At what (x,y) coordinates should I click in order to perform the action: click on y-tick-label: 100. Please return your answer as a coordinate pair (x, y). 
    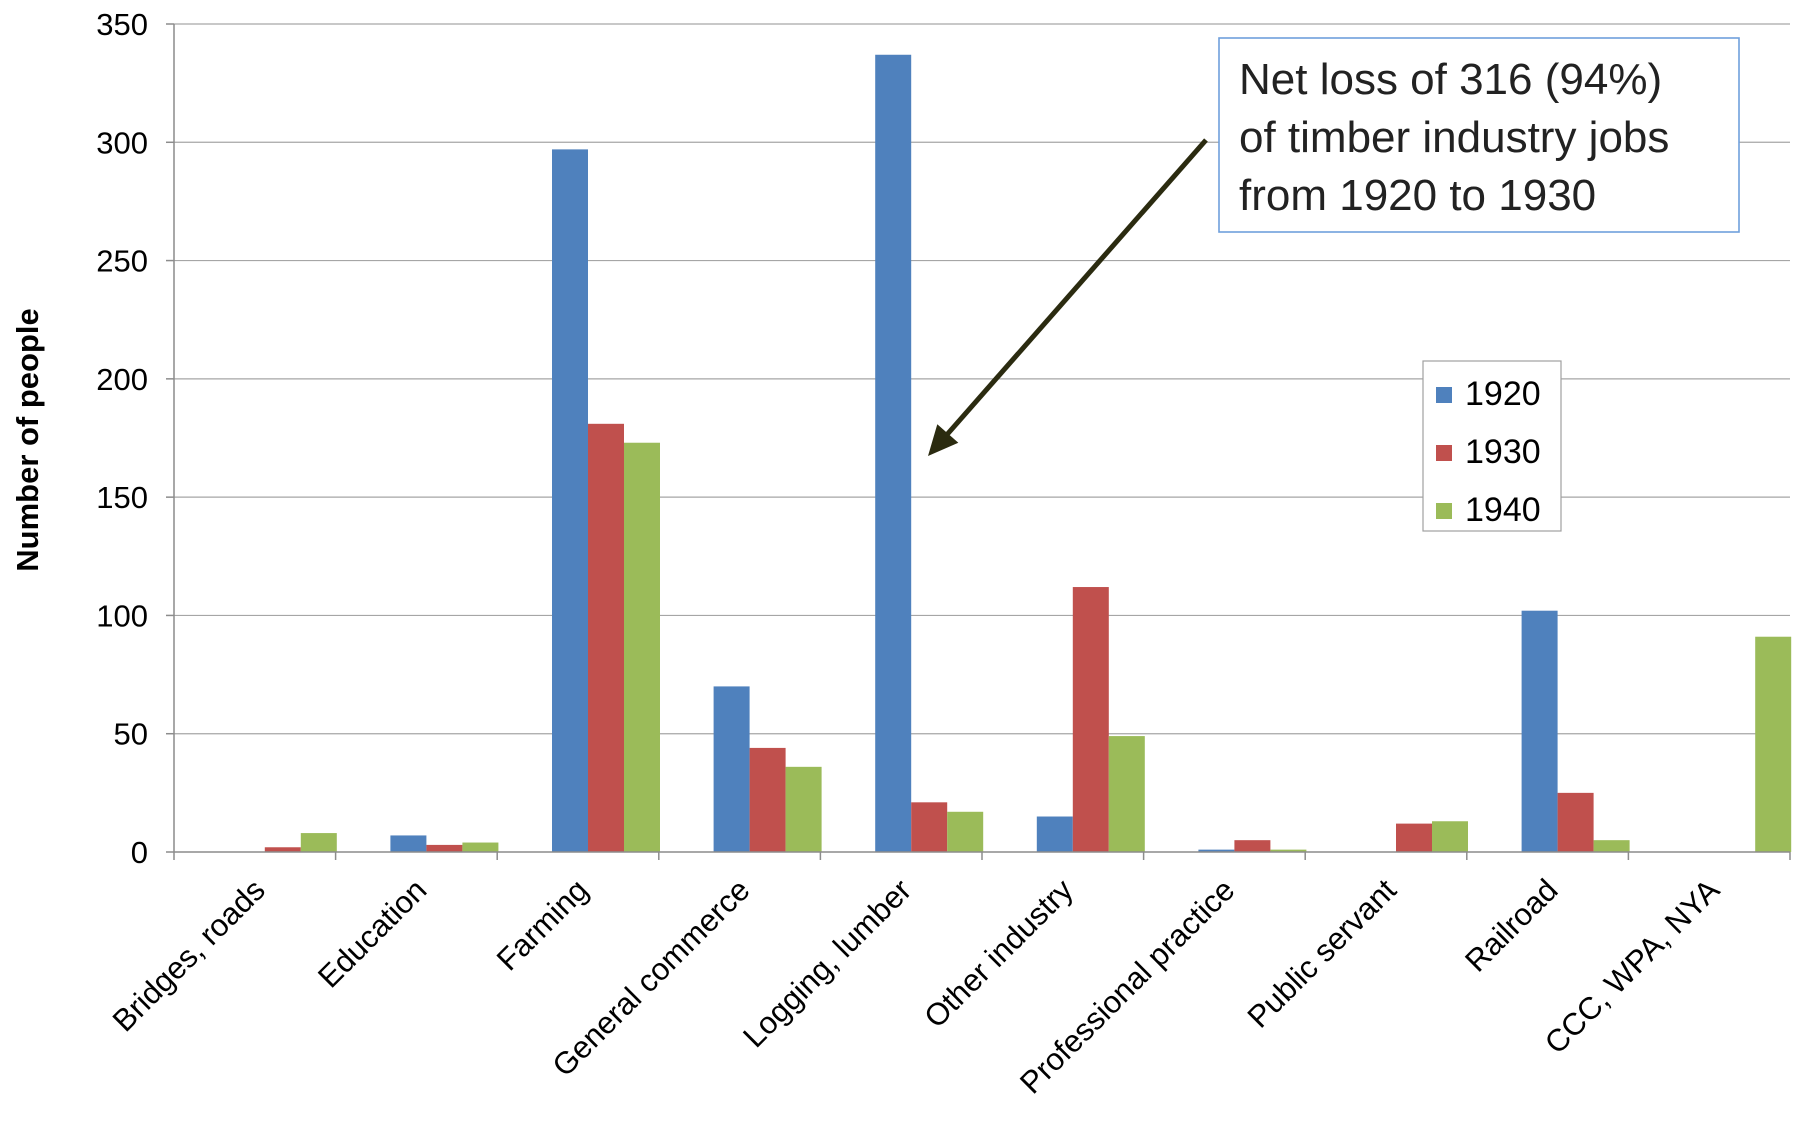
    Looking at the image, I should click on (122, 615).